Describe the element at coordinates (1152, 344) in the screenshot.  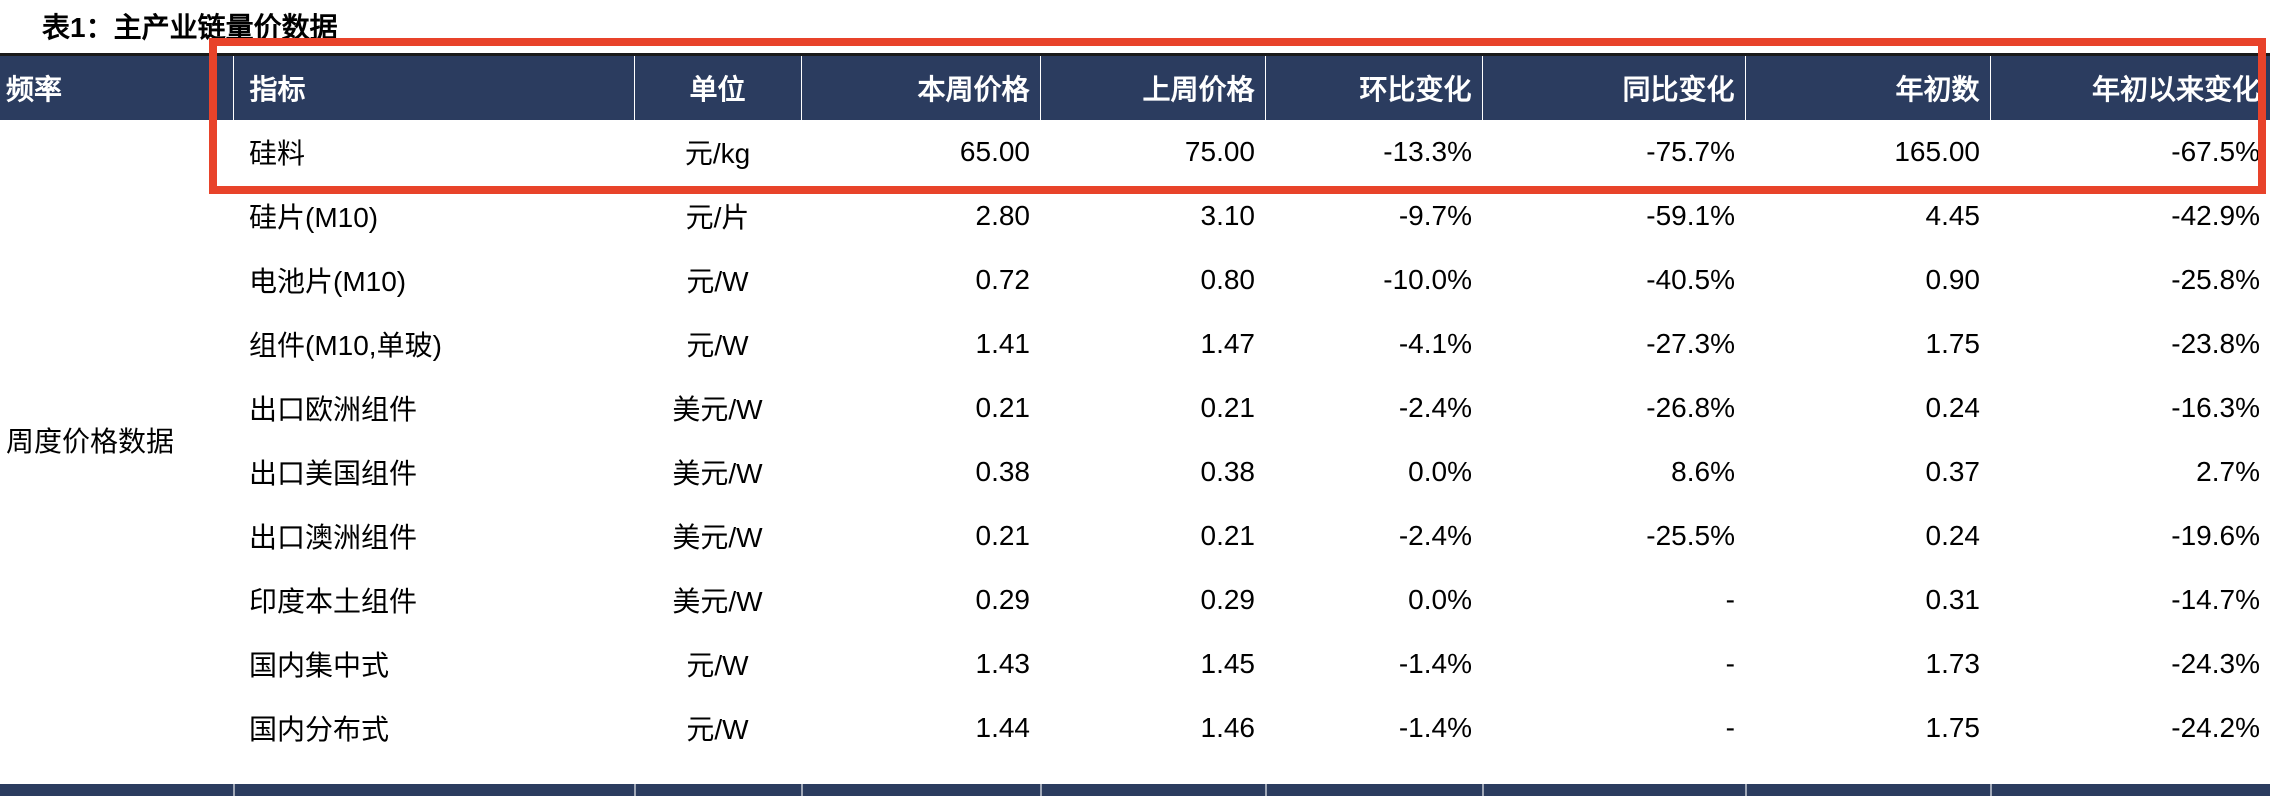
I see `last-week-price-cell: 1.47` at that location.